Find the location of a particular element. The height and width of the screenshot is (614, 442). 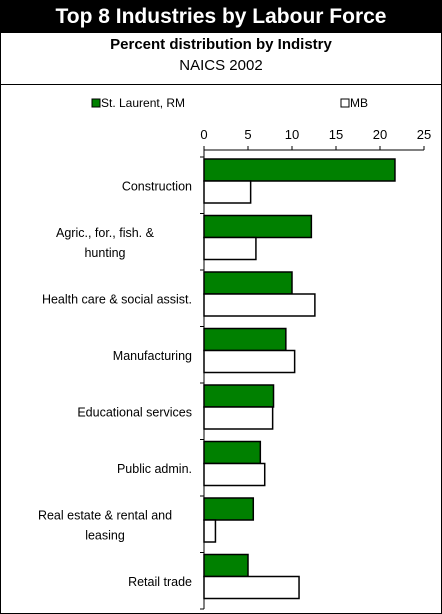

category-label-5: Educational services is located at coordinates (134, 412).